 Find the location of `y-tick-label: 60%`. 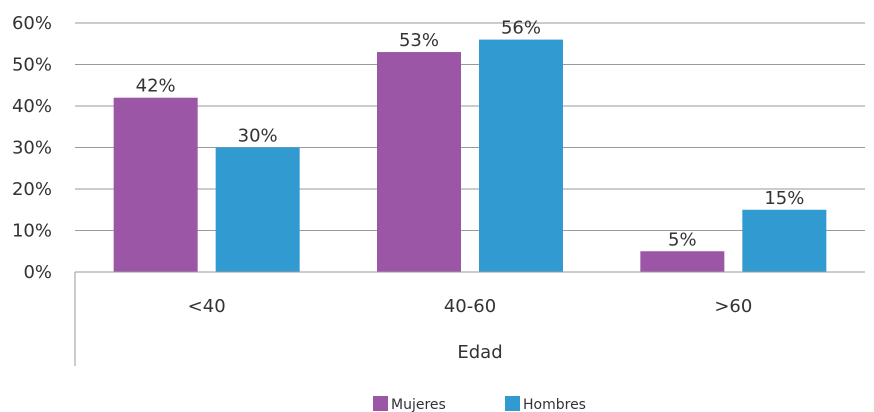

y-tick-label: 60% is located at coordinates (32, 23).